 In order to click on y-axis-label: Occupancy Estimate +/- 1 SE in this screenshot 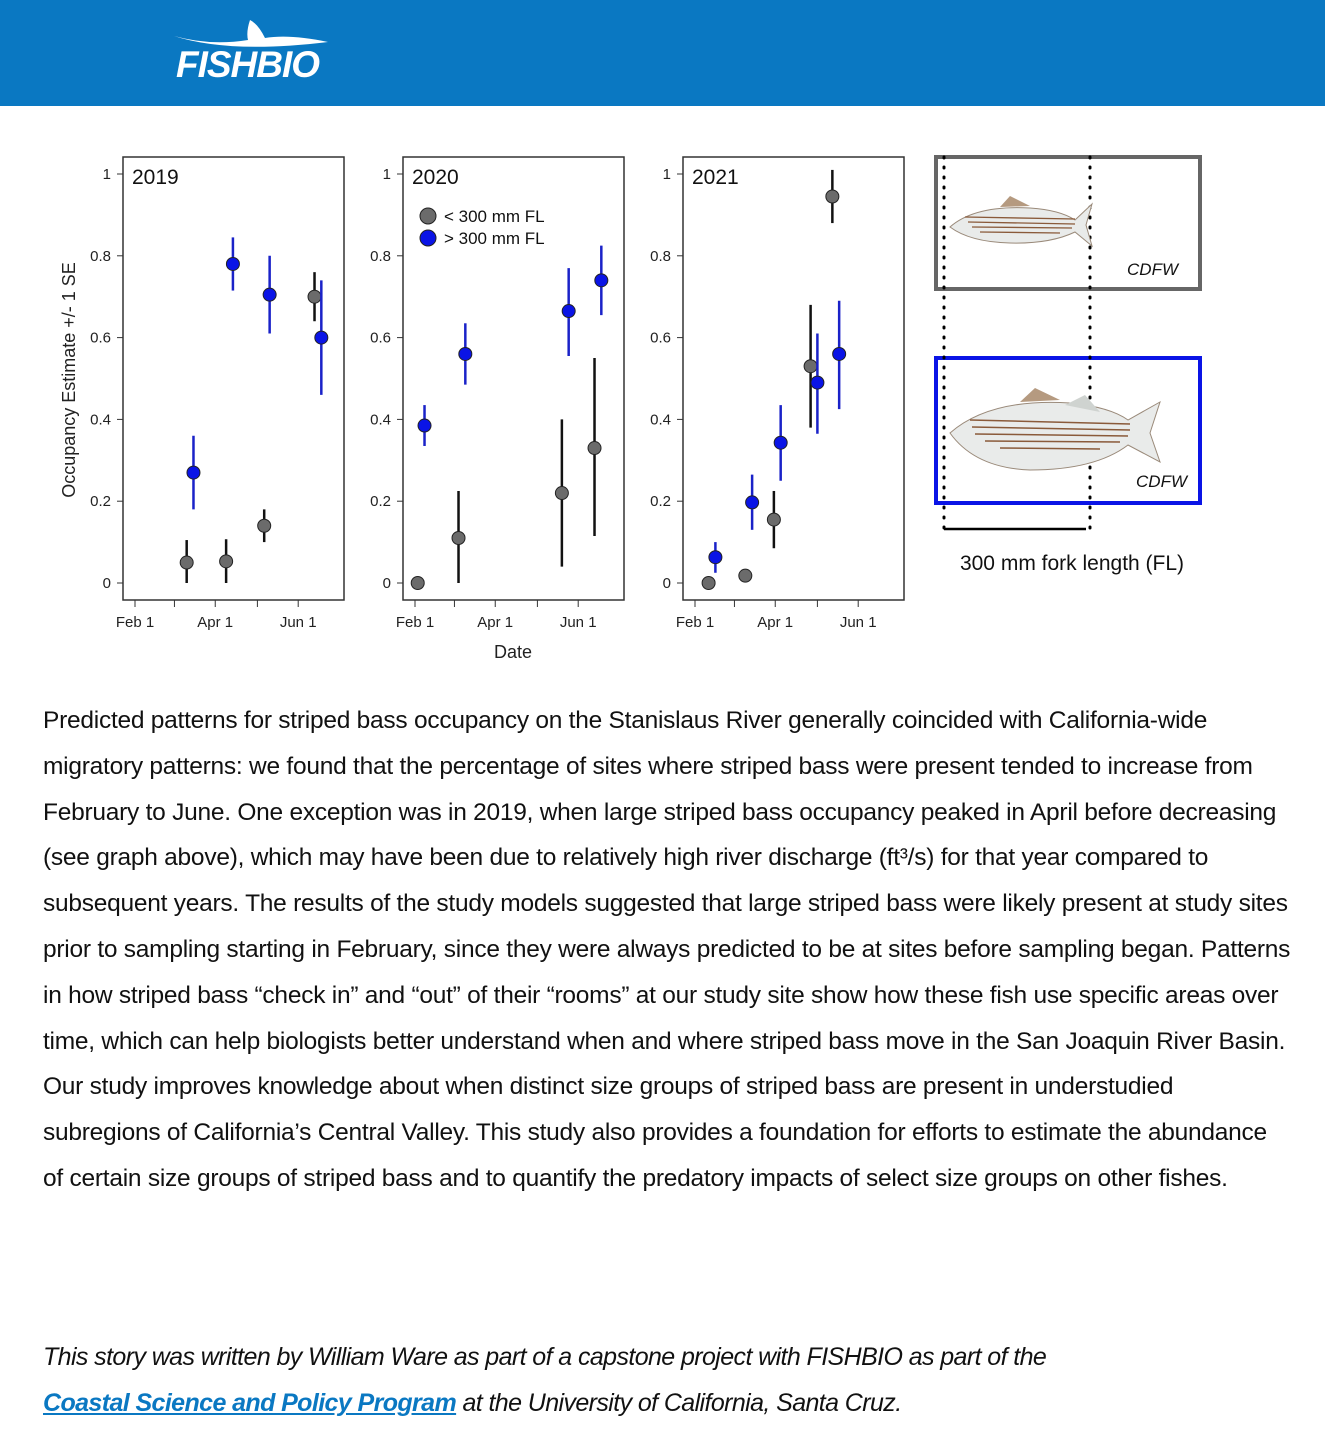, I will do `click(69, 380)`.